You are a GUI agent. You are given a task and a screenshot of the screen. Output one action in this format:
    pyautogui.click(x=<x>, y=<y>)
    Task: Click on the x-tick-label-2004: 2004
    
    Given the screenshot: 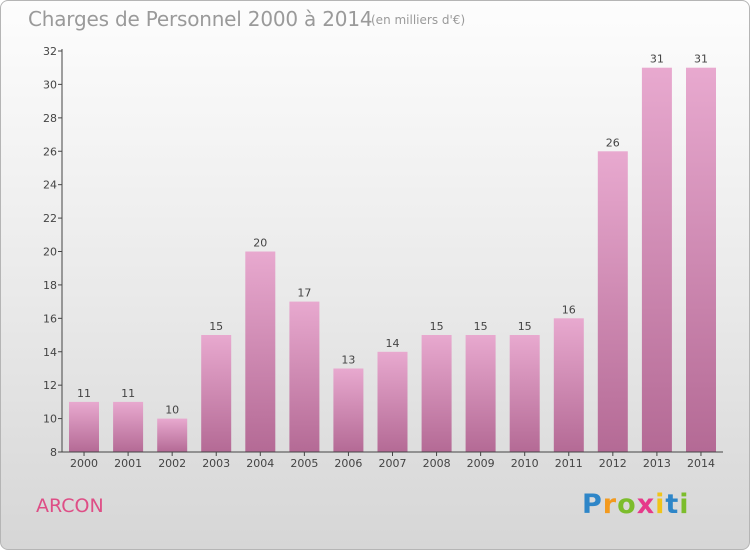 What is the action you would take?
    pyautogui.click(x=260, y=463)
    